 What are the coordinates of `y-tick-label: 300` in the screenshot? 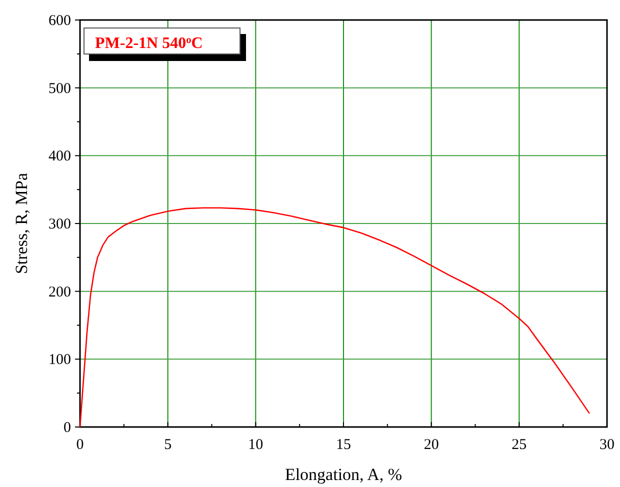 It's located at (59, 224).